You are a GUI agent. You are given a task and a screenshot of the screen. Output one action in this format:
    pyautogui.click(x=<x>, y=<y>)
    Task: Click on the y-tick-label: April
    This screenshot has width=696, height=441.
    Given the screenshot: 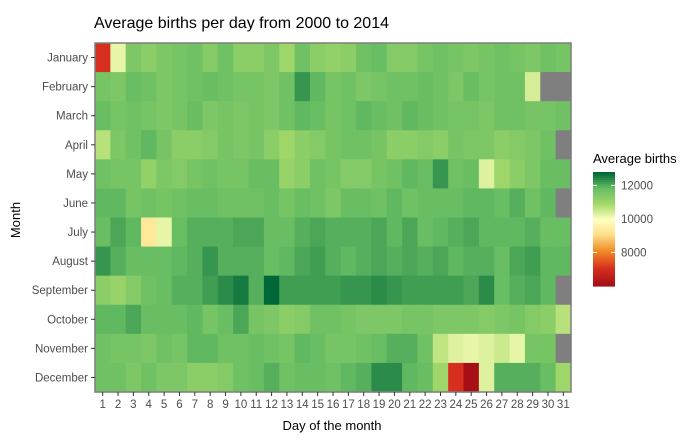 What is the action you would take?
    pyautogui.click(x=76, y=146)
    